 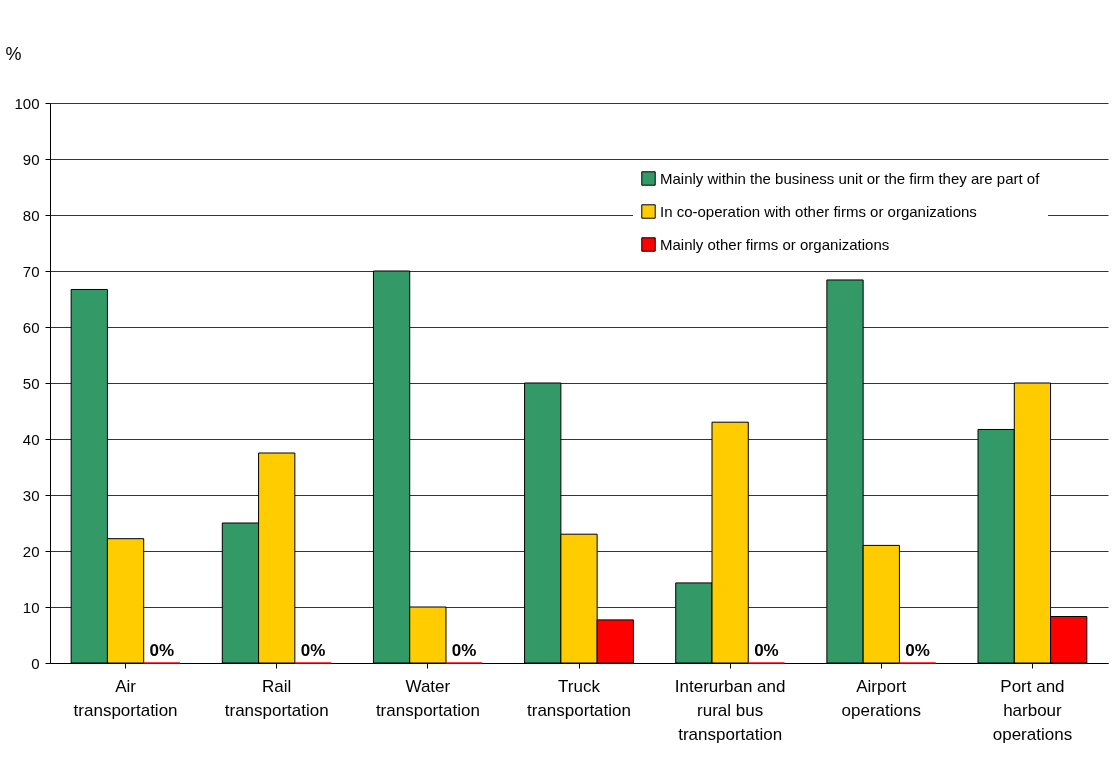 What do you see at coordinates (31, 383) in the screenshot?
I see `y-tick-label: 50` at bounding box center [31, 383].